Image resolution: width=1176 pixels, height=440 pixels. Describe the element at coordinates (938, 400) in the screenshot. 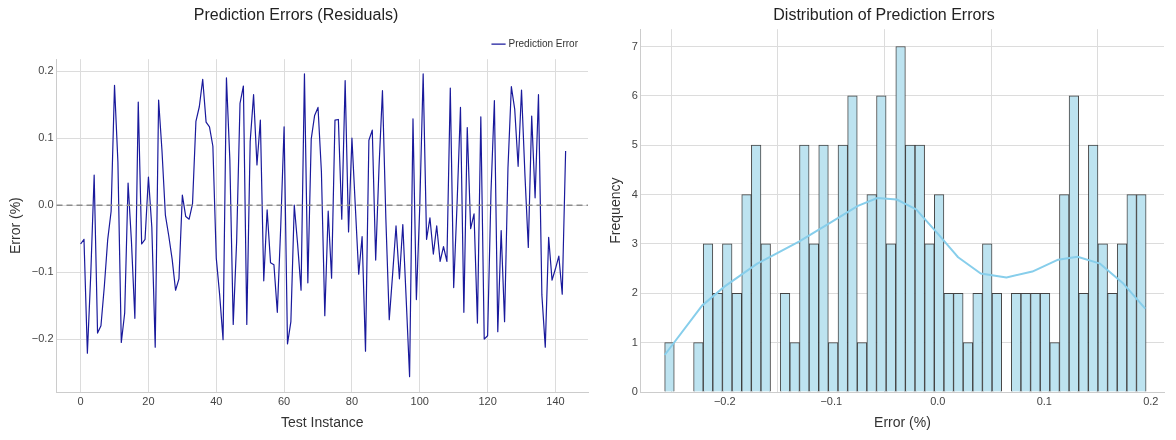

I see `x-tick-label: 0.0` at that location.